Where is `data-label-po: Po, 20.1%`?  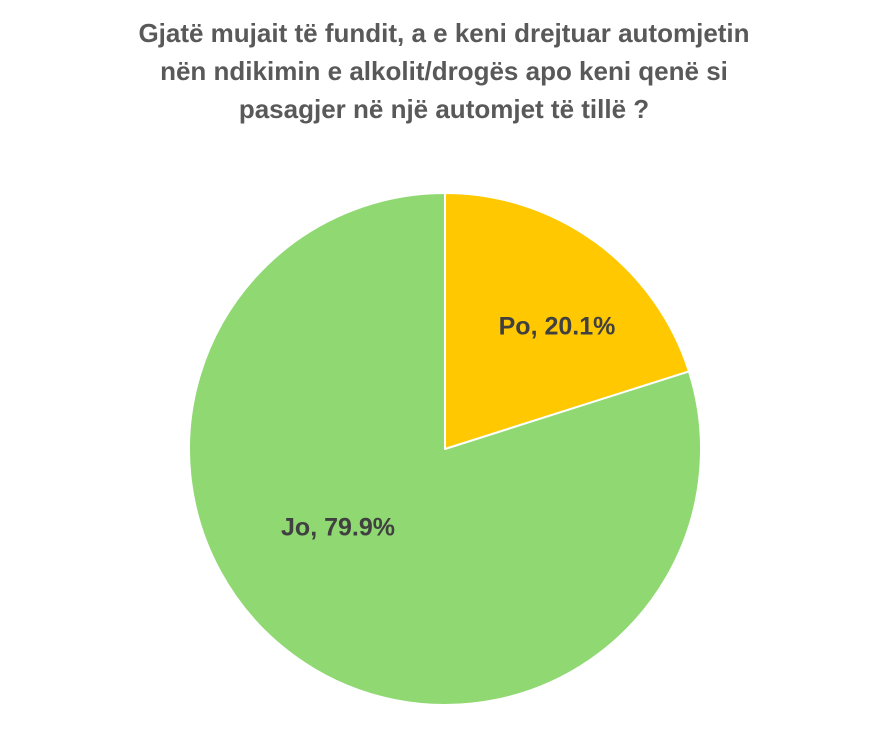 data-label-po: Po, 20.1% is located at coordinates (557, 327).